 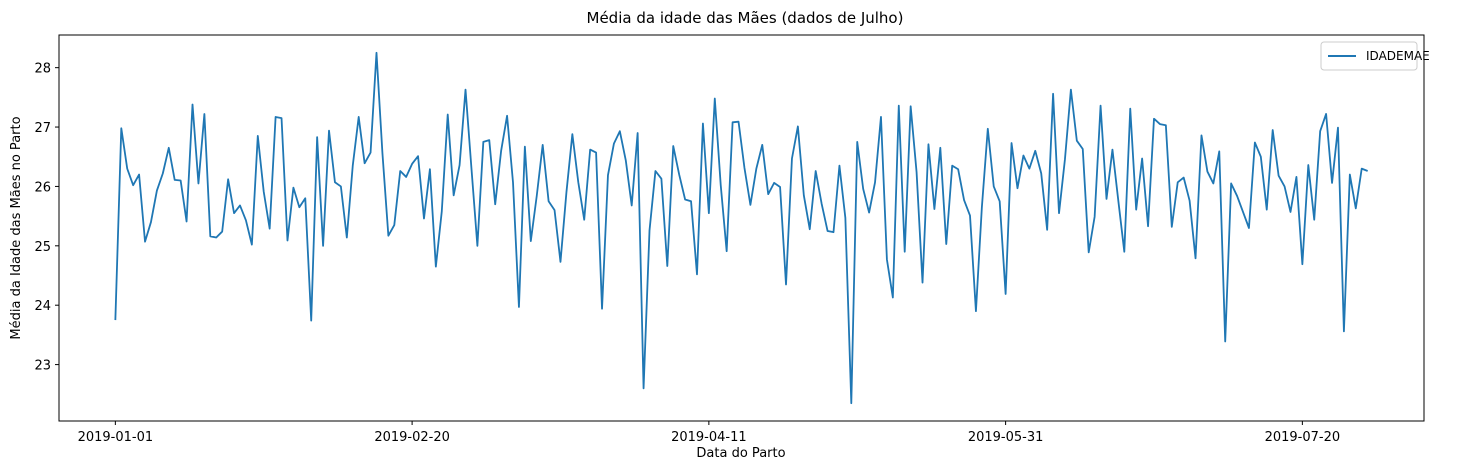 What do you see at coordinates (42, 247) in the screenshot?
I see `y-tick-label: 25` at bounding box center [42, 247].